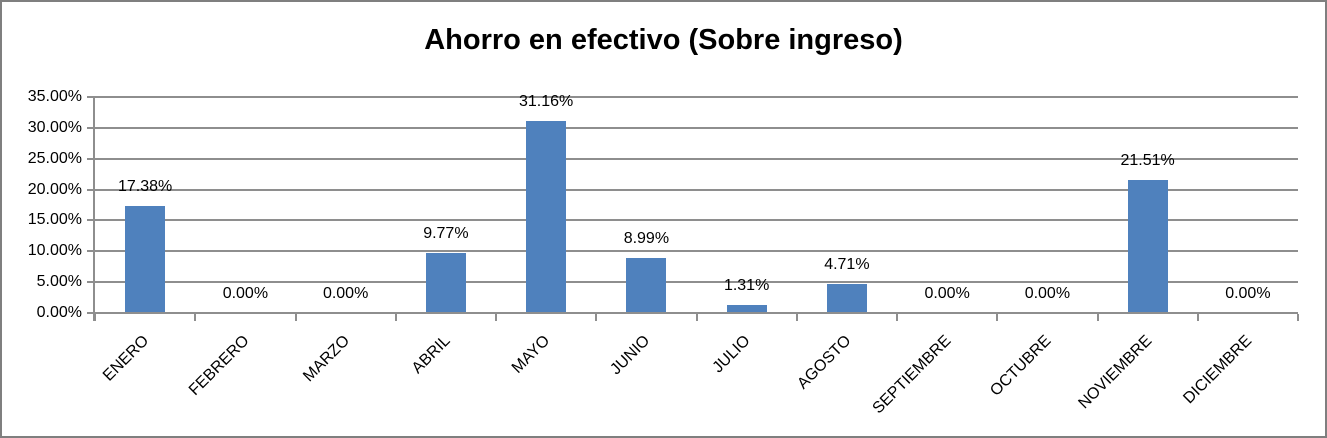 The width and height of the screenshot is (1327, 438). Describe the element at coordinates (846, 298) in the screenshot. I see `bar-agosto` at that location.